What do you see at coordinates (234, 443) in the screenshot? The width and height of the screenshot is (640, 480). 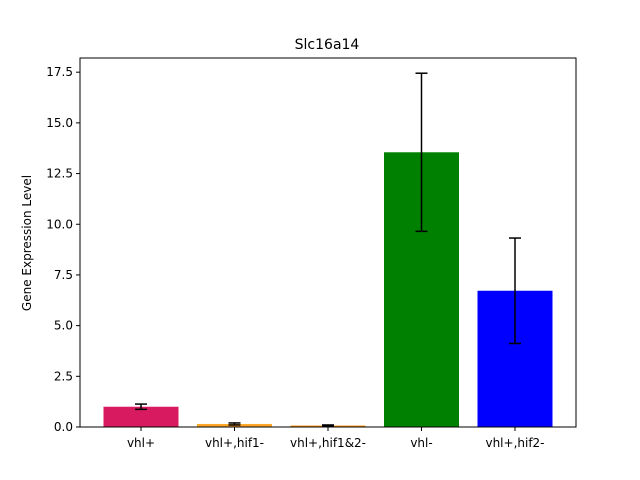 I see `x-tick-label-1: vhl+,hif1-` at bounding box center [234, 443].